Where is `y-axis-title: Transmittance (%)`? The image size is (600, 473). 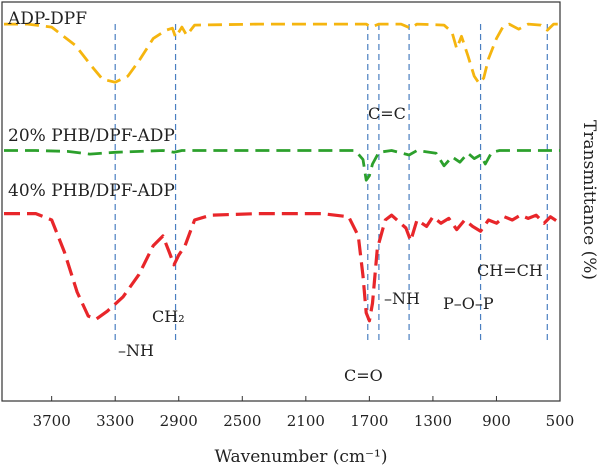 y-axis-title: Transmittance (%) is located at coordinates (589, 200).